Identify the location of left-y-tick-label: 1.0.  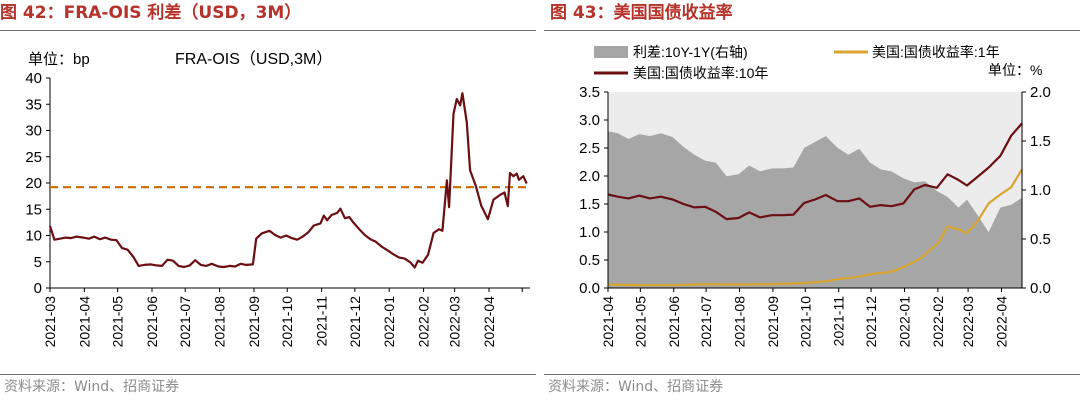
(589, 232).